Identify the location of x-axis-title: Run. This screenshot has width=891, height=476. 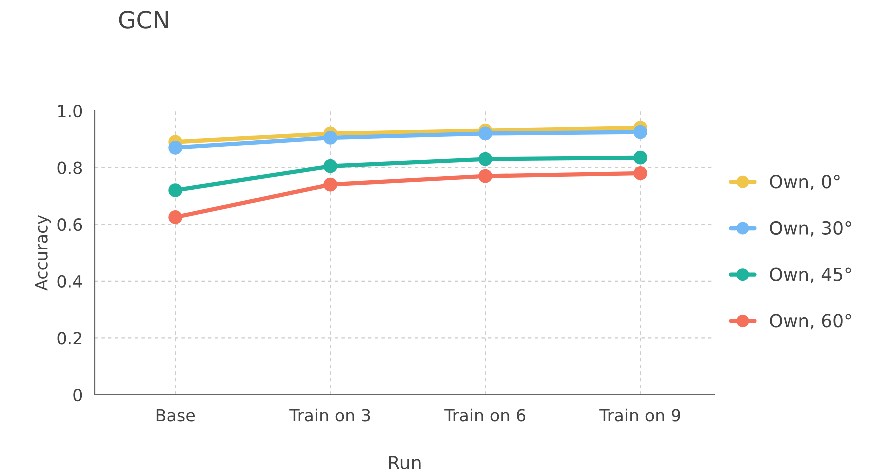
(405, 463).